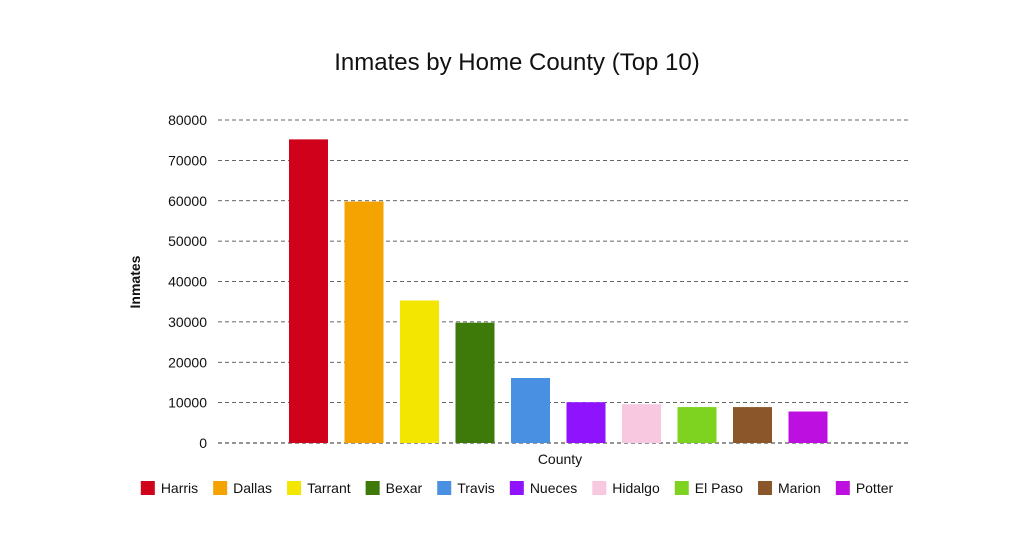  Describe the element at coordinates (641, 423) in the screenshot. I see `bar-hidalgo: Hidalgo: 9600` at that location.